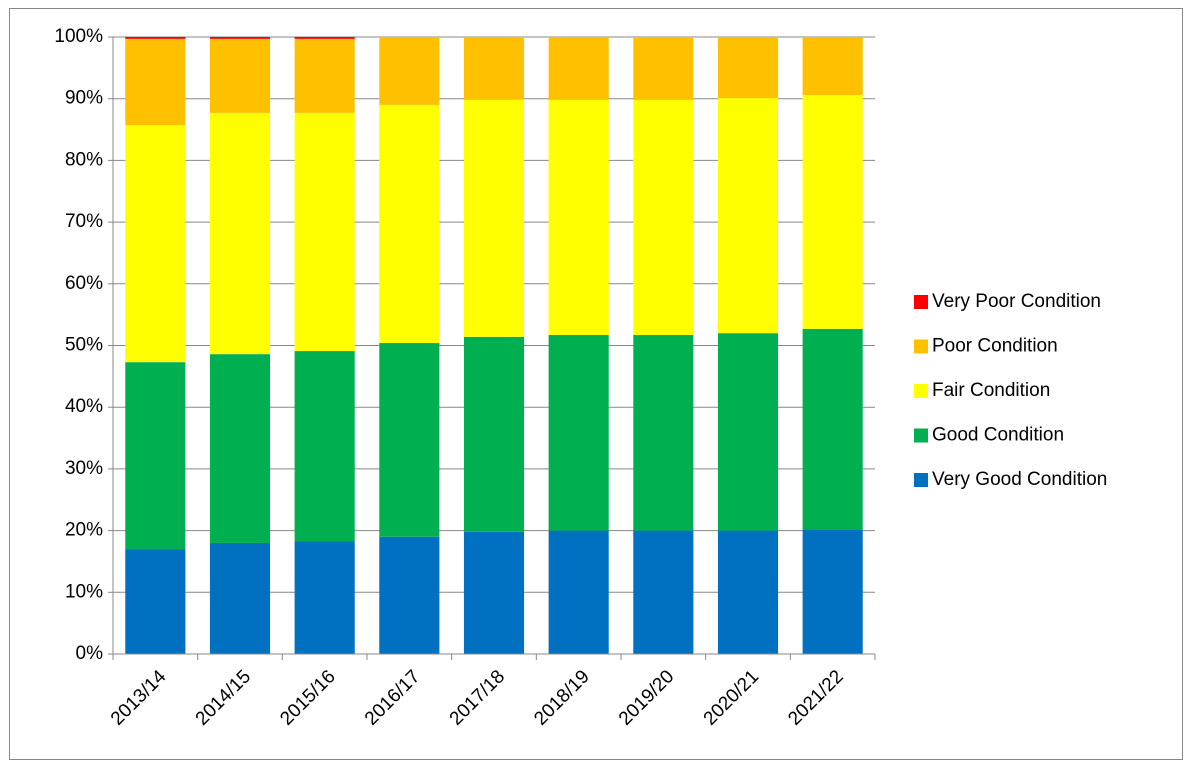 This screenshot has height=769, width=1192. Describe the element at coordinates (998, 435) in the screenshot. I see `legend-label: Good Condition` at that location.